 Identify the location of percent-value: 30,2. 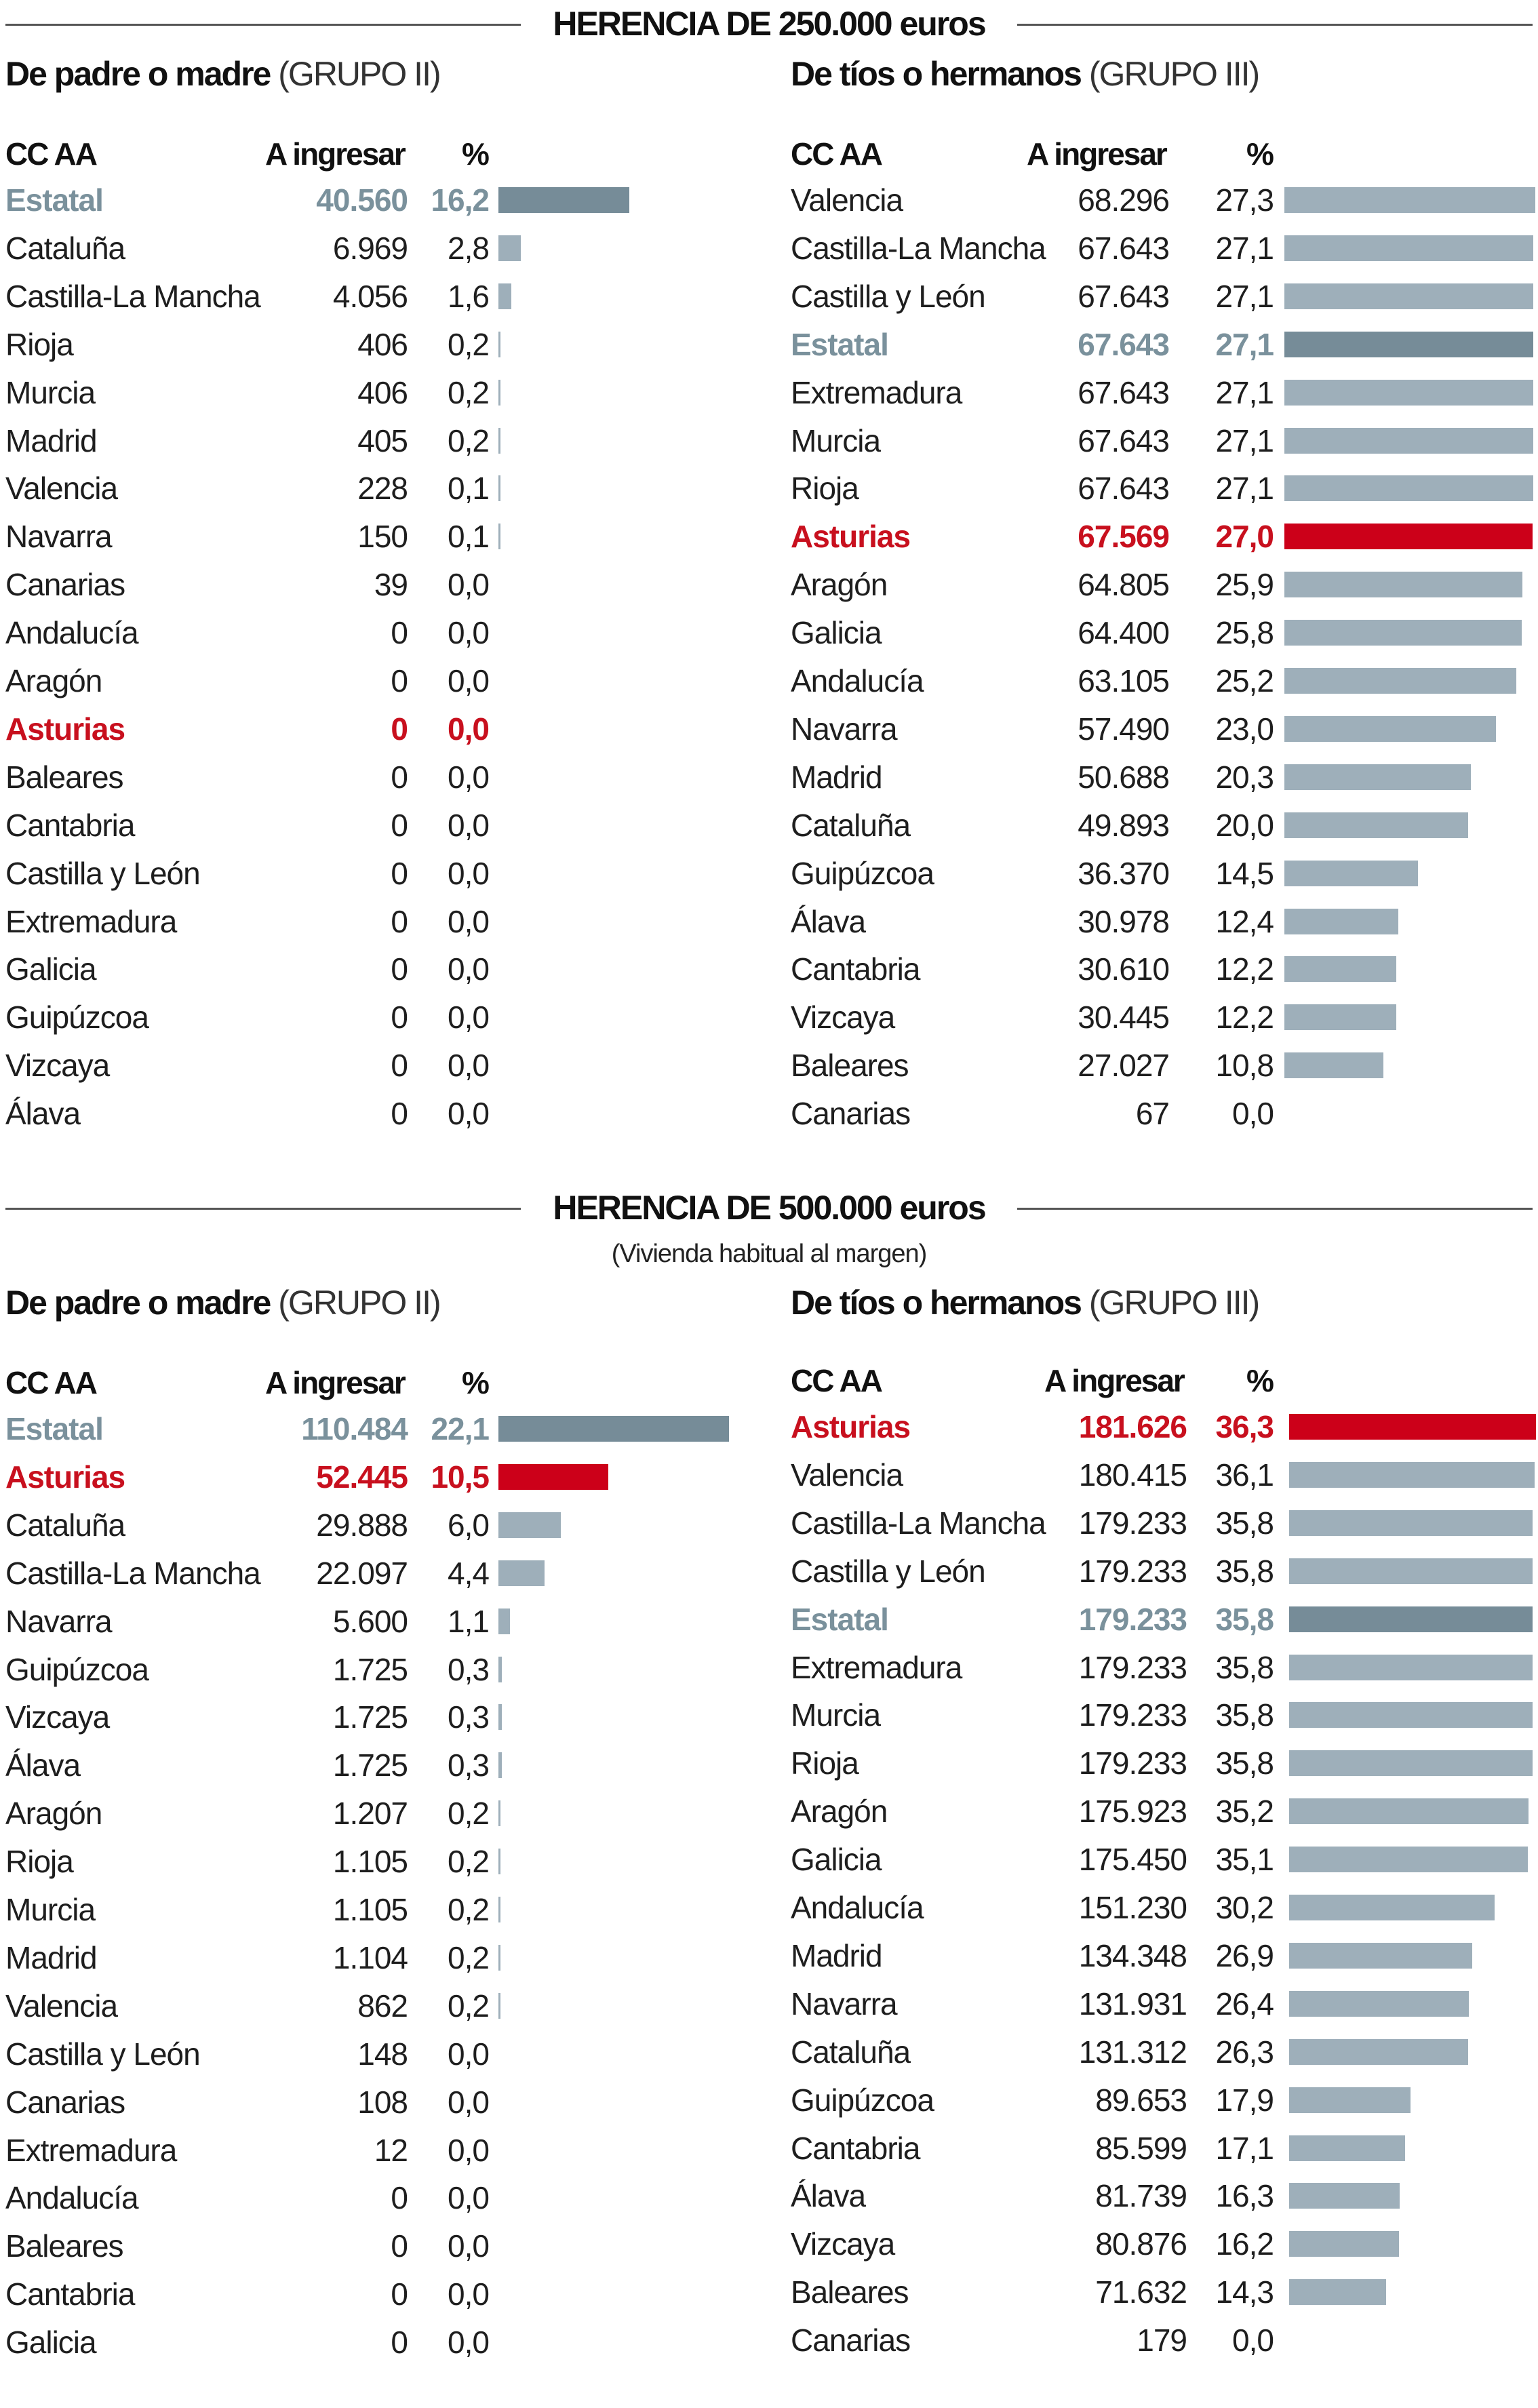
(1245, 1907).